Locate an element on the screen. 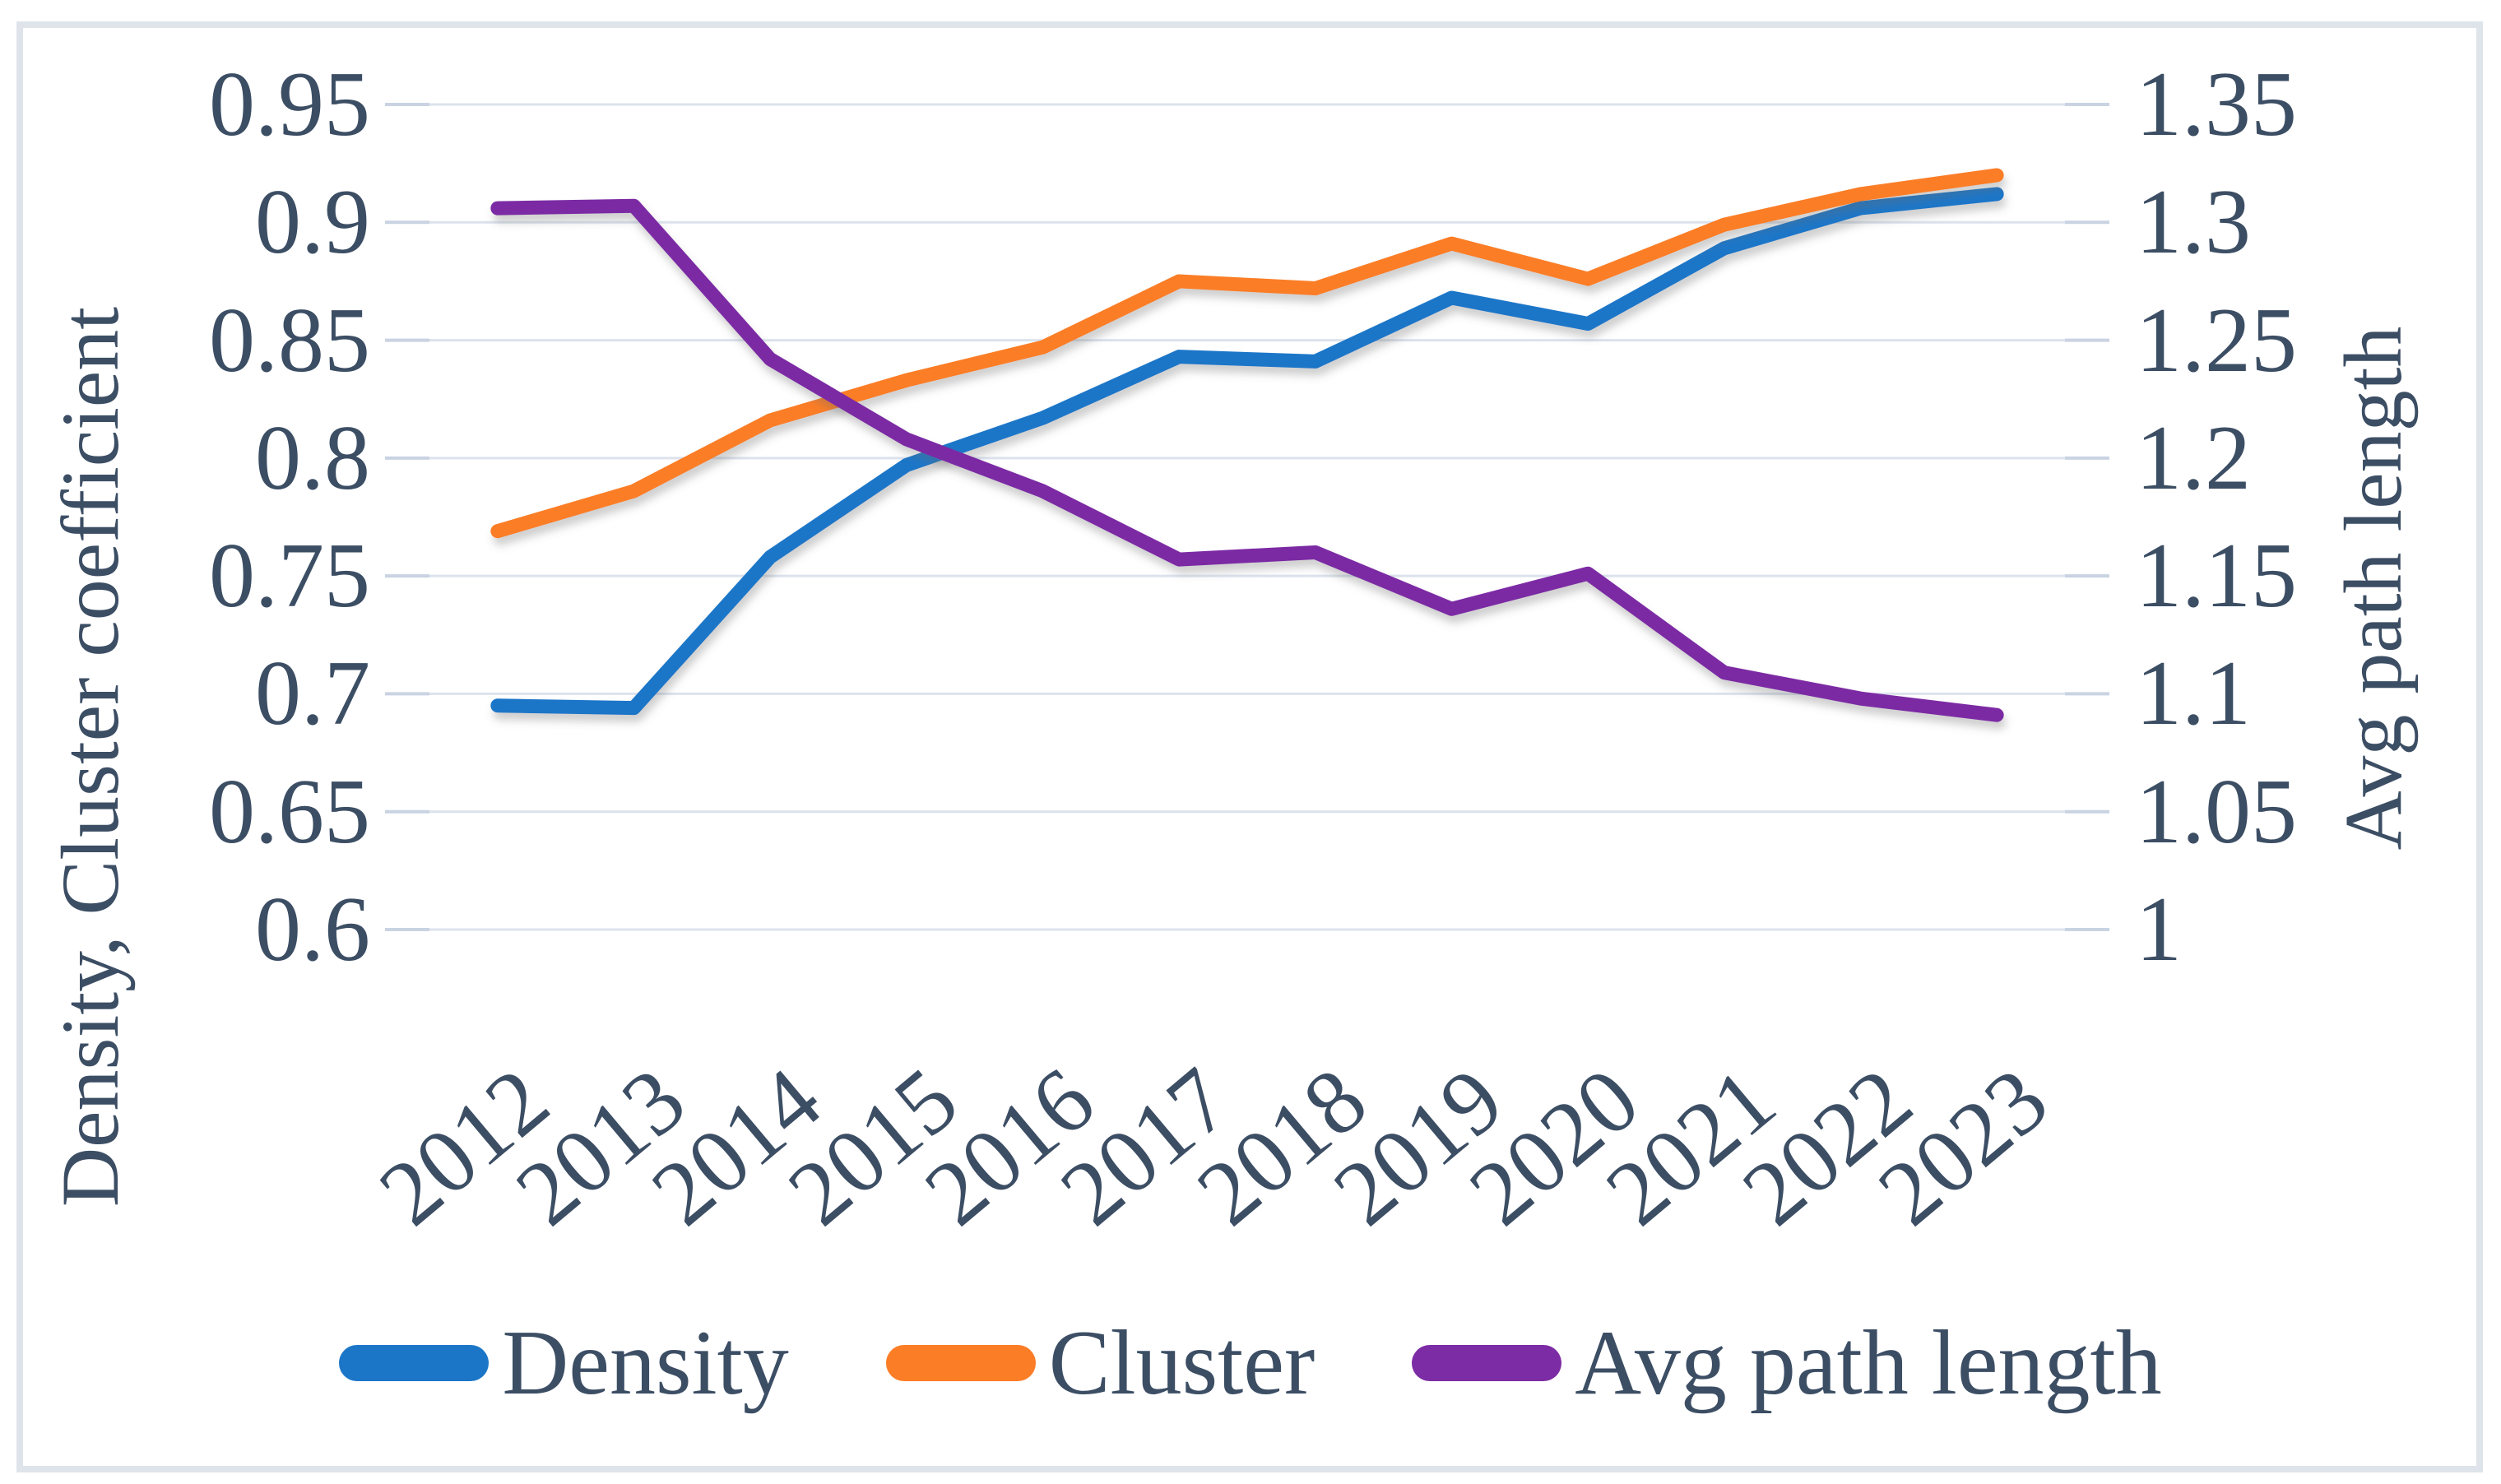 Image resolution: width=2501 pixels, height=1484 pixels. left-axis-tick-label: 0.7 is located at coordinates (313, 693).